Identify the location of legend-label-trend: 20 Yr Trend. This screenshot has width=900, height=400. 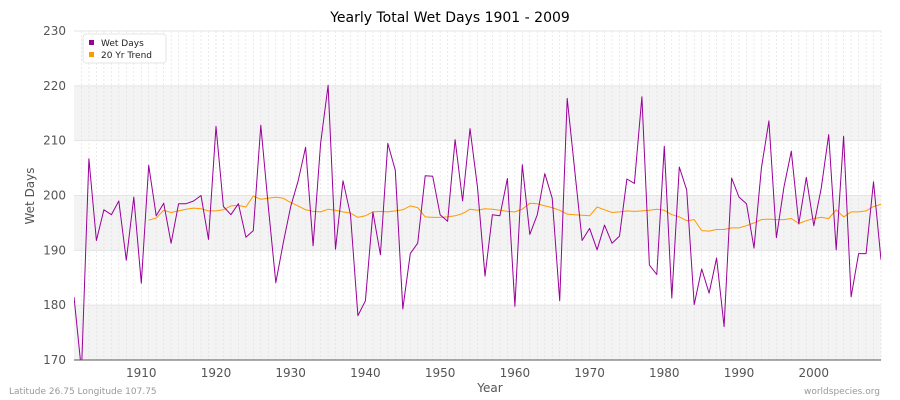
(126, 56).